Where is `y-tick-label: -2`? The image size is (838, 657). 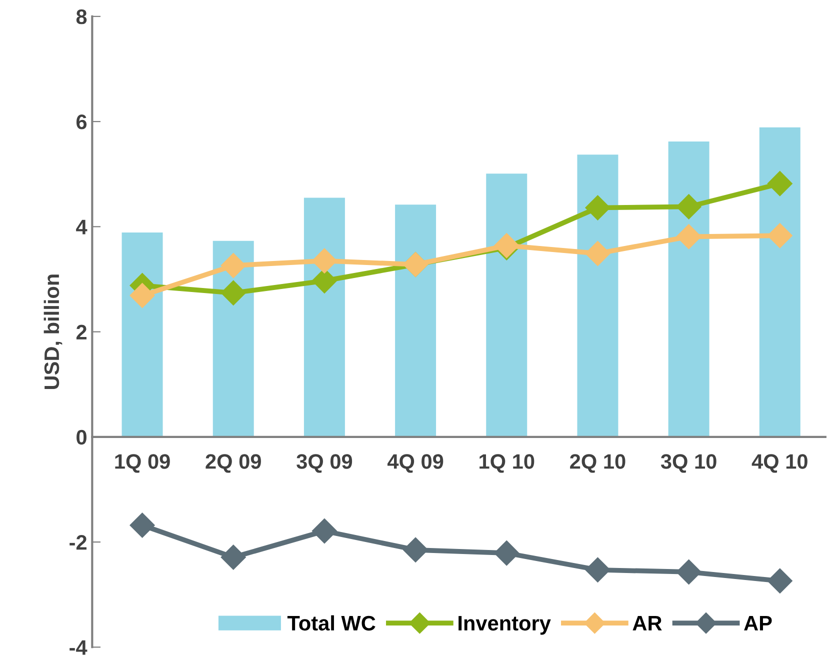
y-tick-label: -2 is located at coordinates (78, 542).